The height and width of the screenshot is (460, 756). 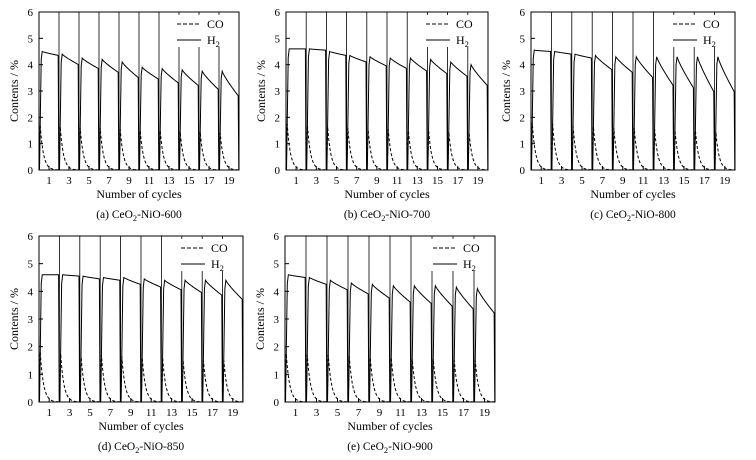 I want to click on panel-caption: (e) CeO2-NiO-900, so click(x=390, y=448).